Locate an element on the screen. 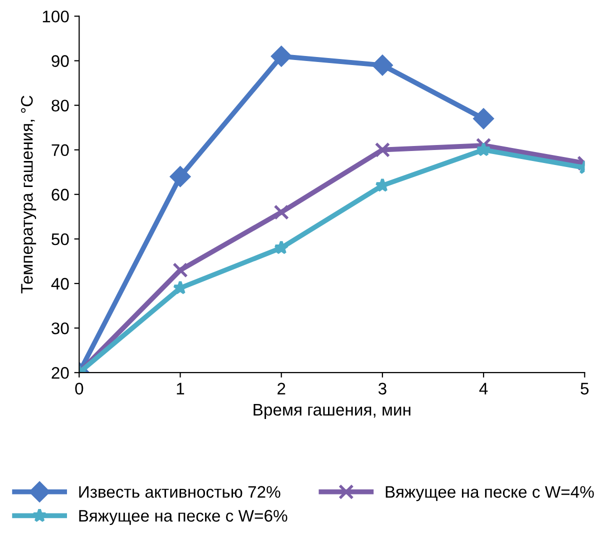 This screenshot has width=609, height=540. y-tick-label: 20 is located at coordinates (60, 373).